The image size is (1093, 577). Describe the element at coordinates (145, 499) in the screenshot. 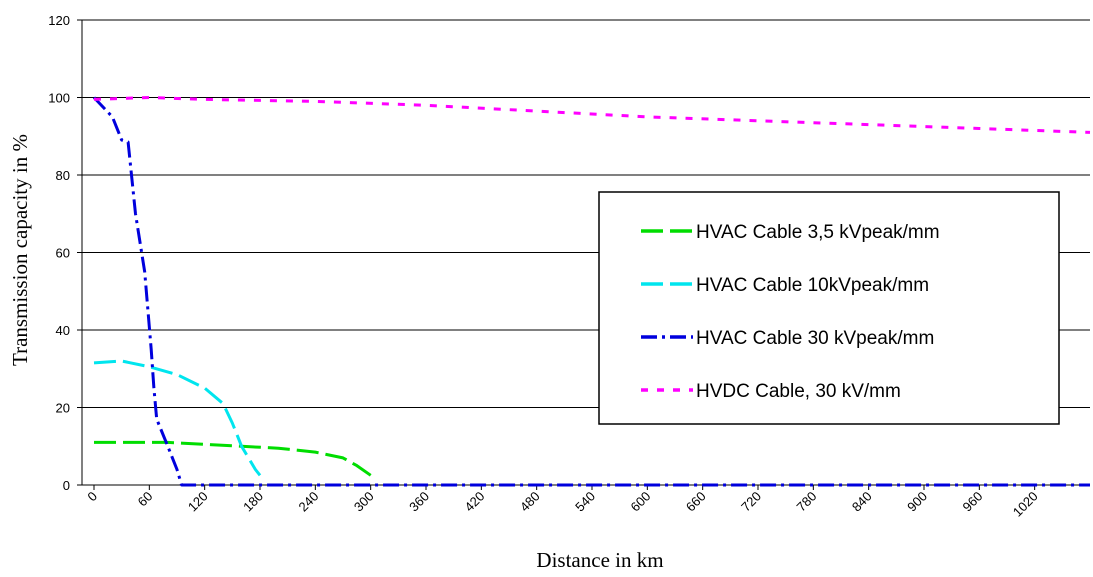

I see `x-tick-label: 60` at that location.